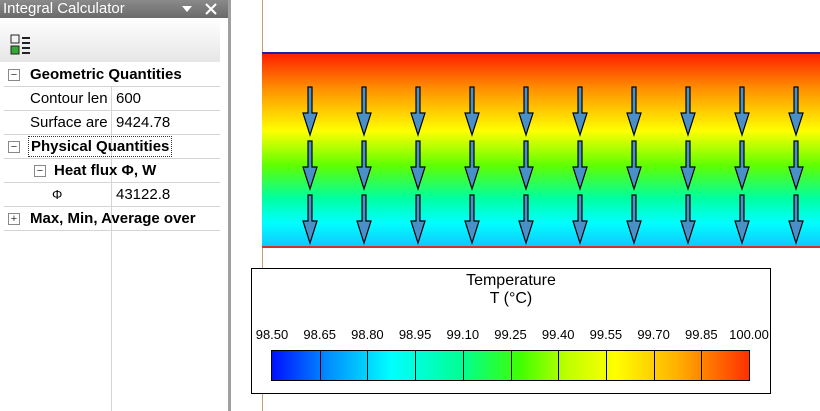  I want to click on property-row: Contour len 600, so click(112, 99).